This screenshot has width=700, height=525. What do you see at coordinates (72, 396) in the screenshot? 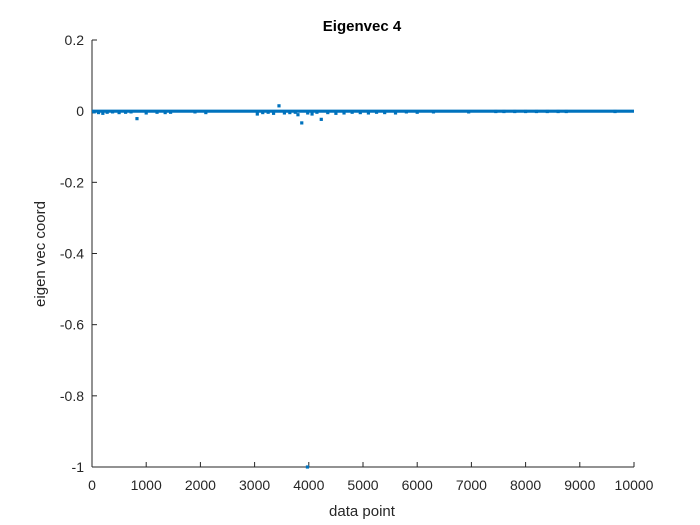
I see `y-tick-label: -0.8` at bounding box center [72, 396].